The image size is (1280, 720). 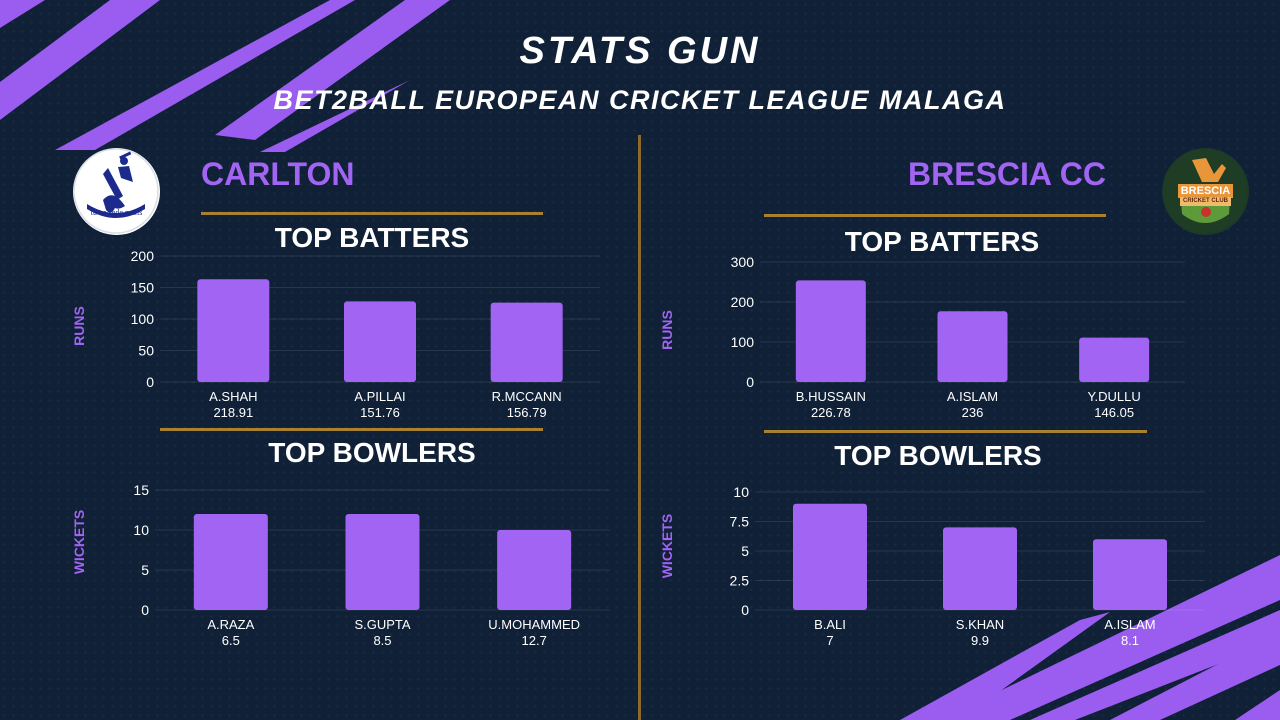 What do you see at coordinates (743, 262) in the screenshot?
I see `y-tick-label: 300` at bounding box center [743, 262].